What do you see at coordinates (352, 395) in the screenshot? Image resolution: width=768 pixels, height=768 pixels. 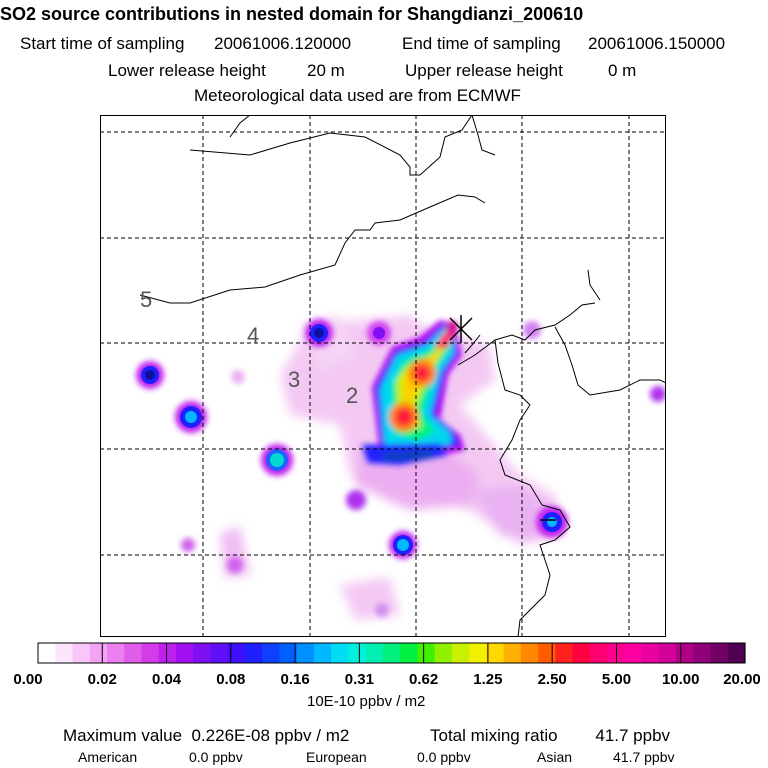 I see `contour-label-2: 2` at bounding box center [352, 395].